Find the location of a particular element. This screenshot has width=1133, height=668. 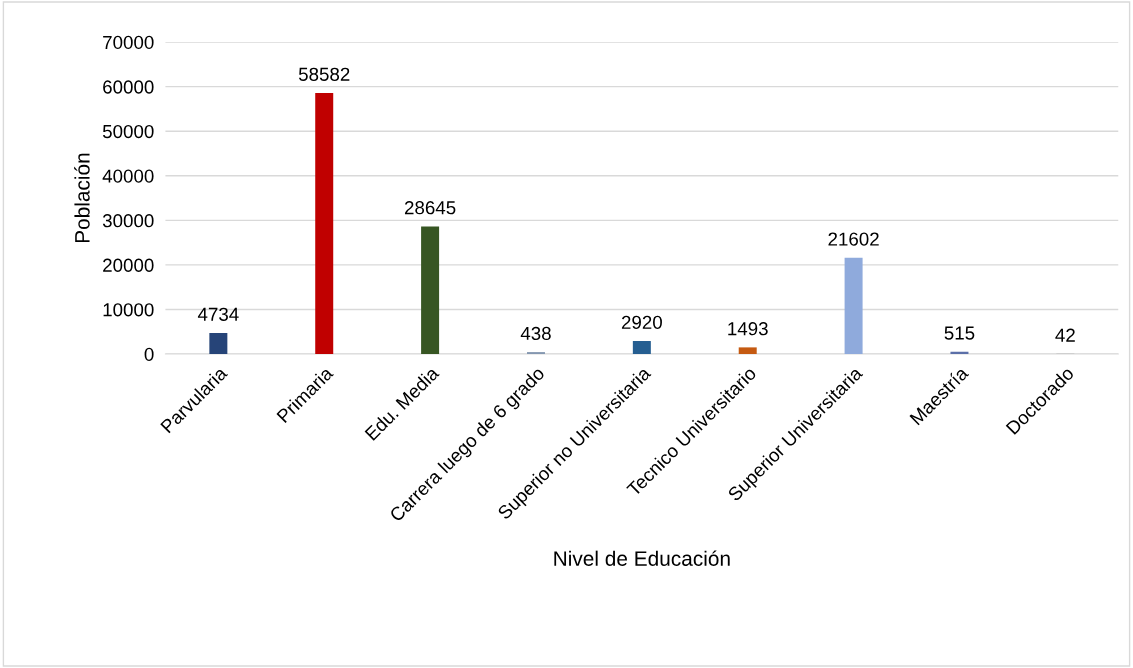

y-tick-label: 10000 is located at coordinates (128, 310).